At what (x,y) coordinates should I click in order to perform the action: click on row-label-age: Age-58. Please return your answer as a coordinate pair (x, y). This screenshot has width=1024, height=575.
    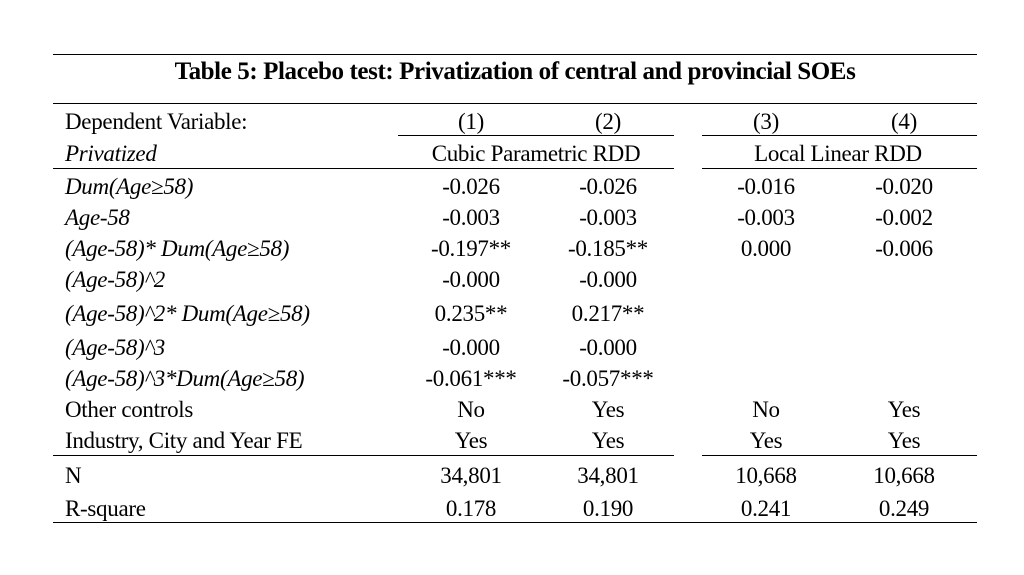
    Looking at the image, I should click on (97, 217).